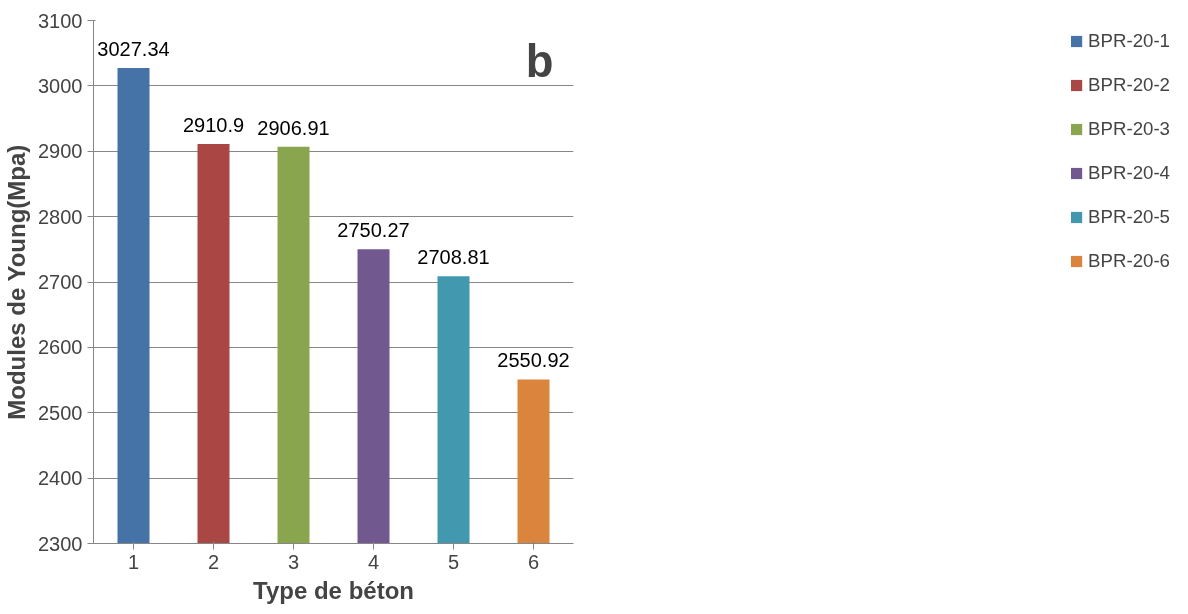  Describe the element at coordinates (213, 561) in the screenshot. I see `x-tick-label: 2` at that location.